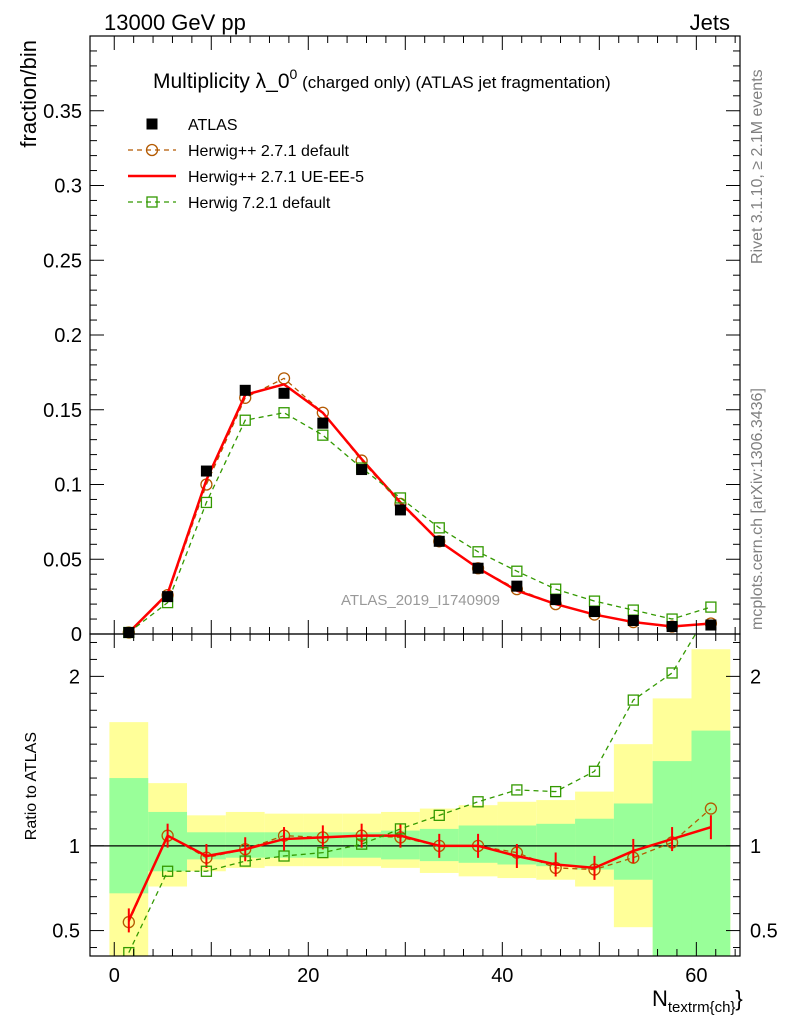 The width and height of the screenshot is (786, 1024). I want to click on main-ytick-label: 0.15, so click(62, 411).